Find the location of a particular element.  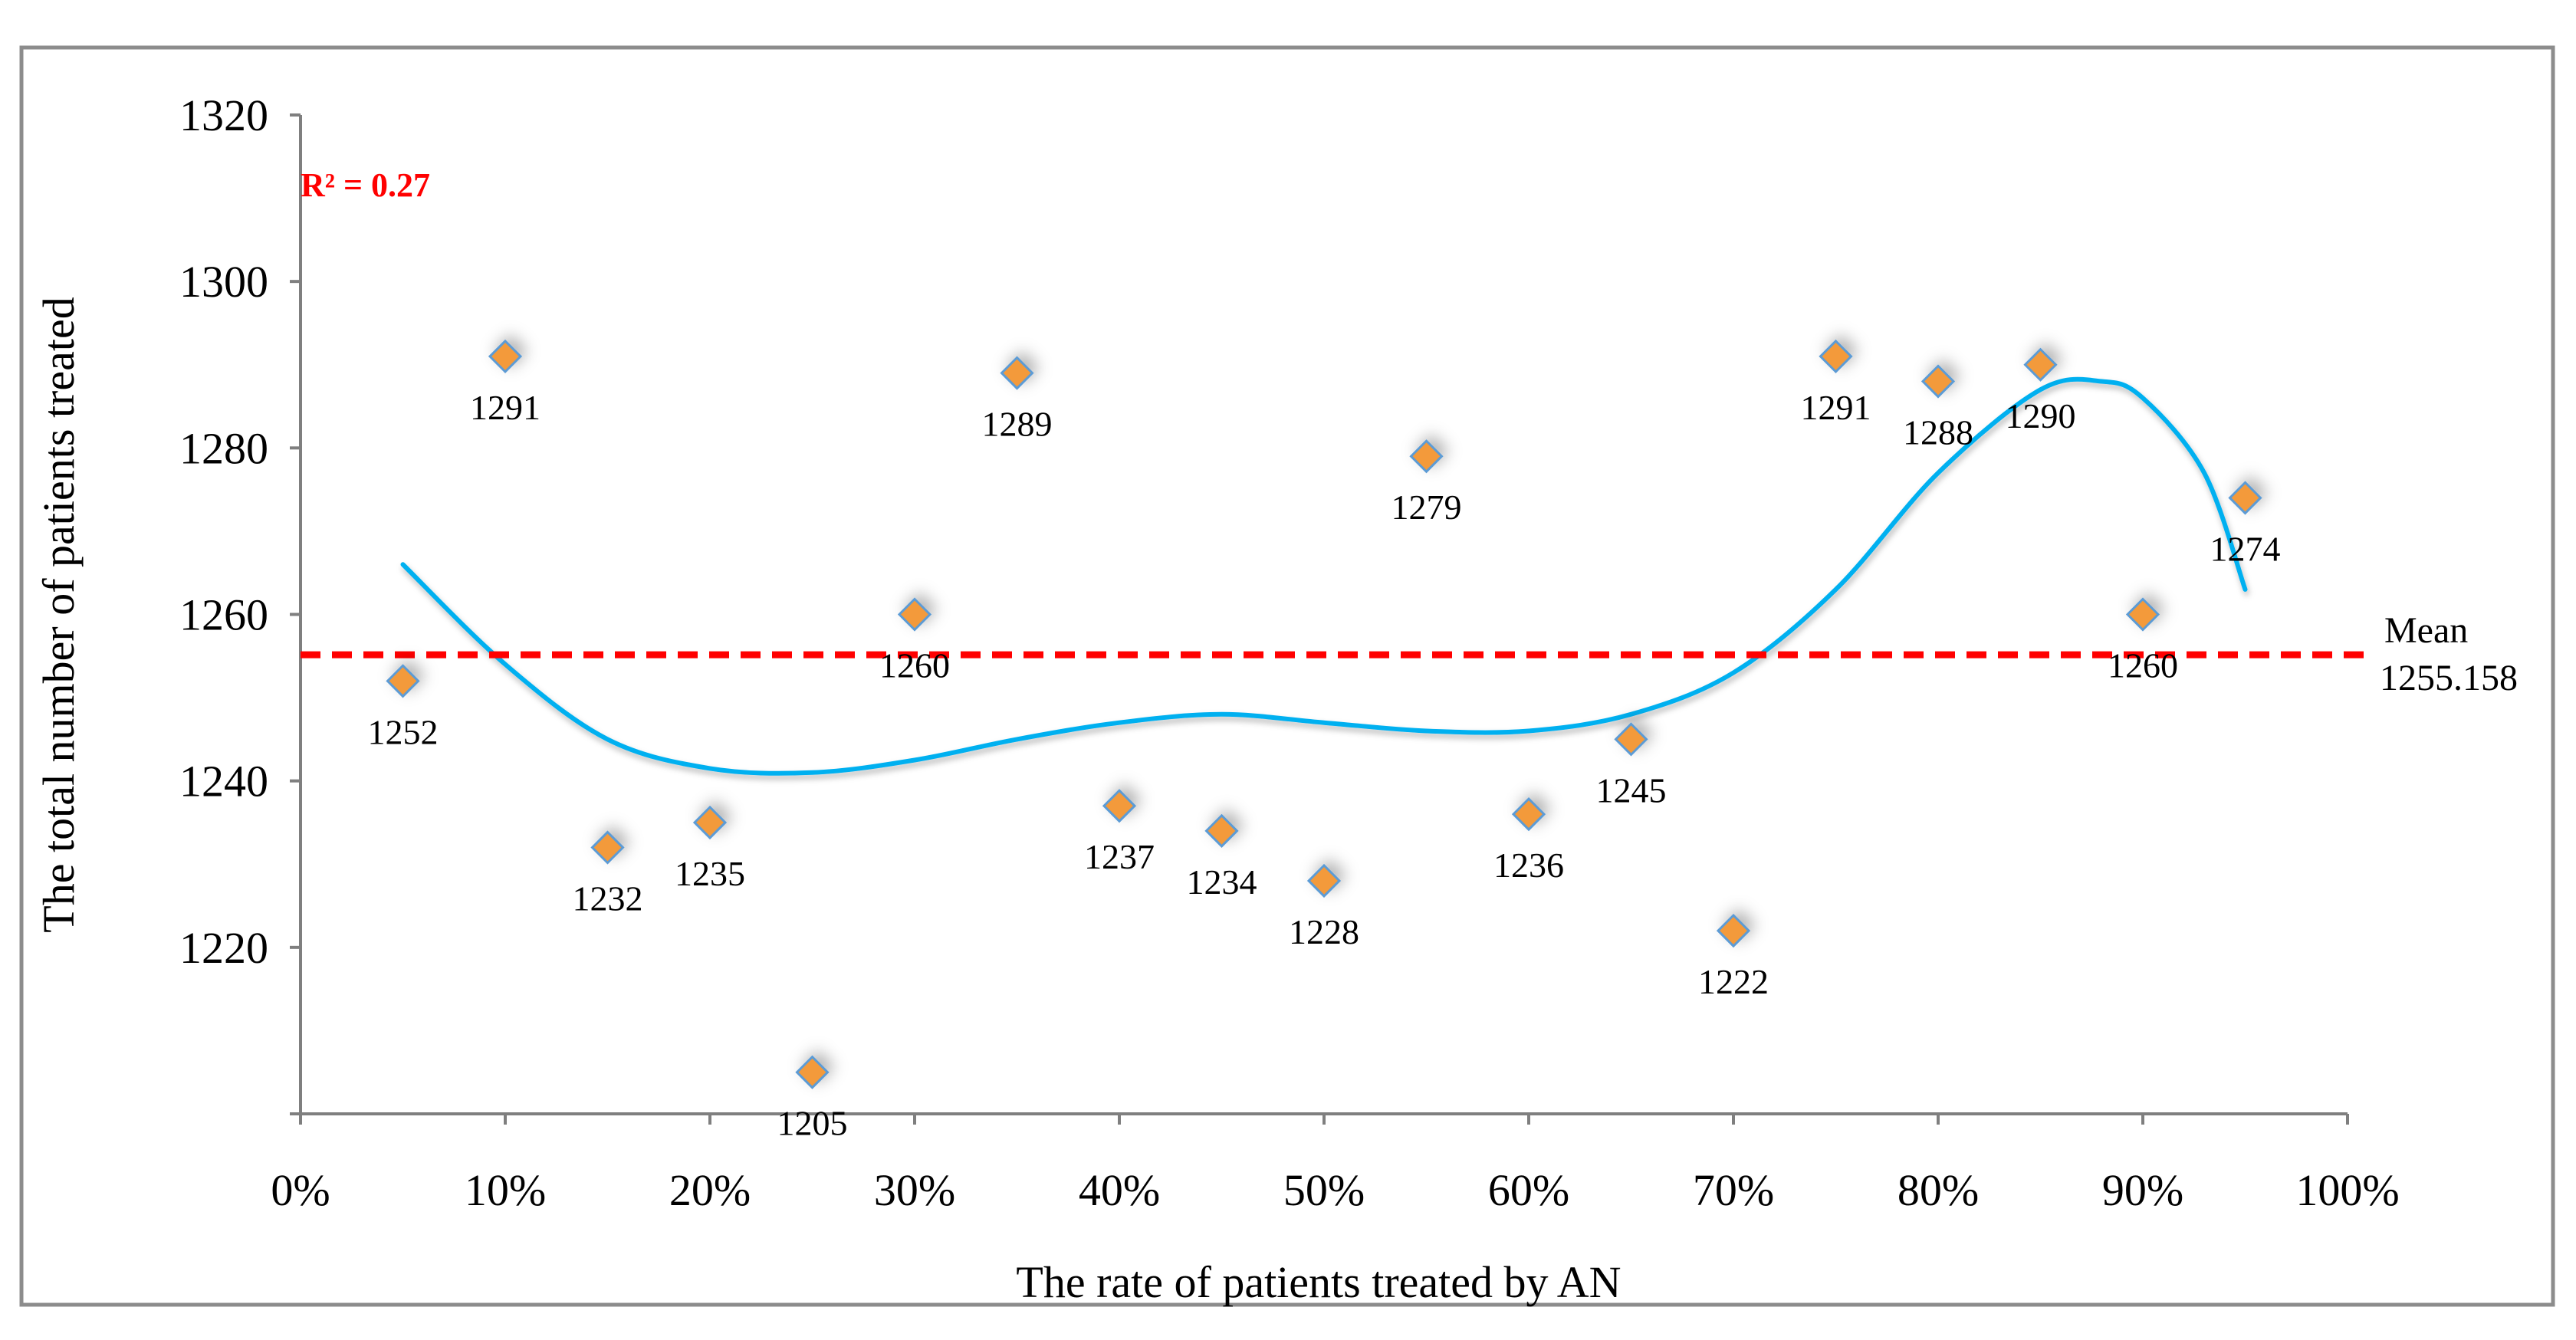

x-tick-label: 60% is located at coordinates (1528, 1190).